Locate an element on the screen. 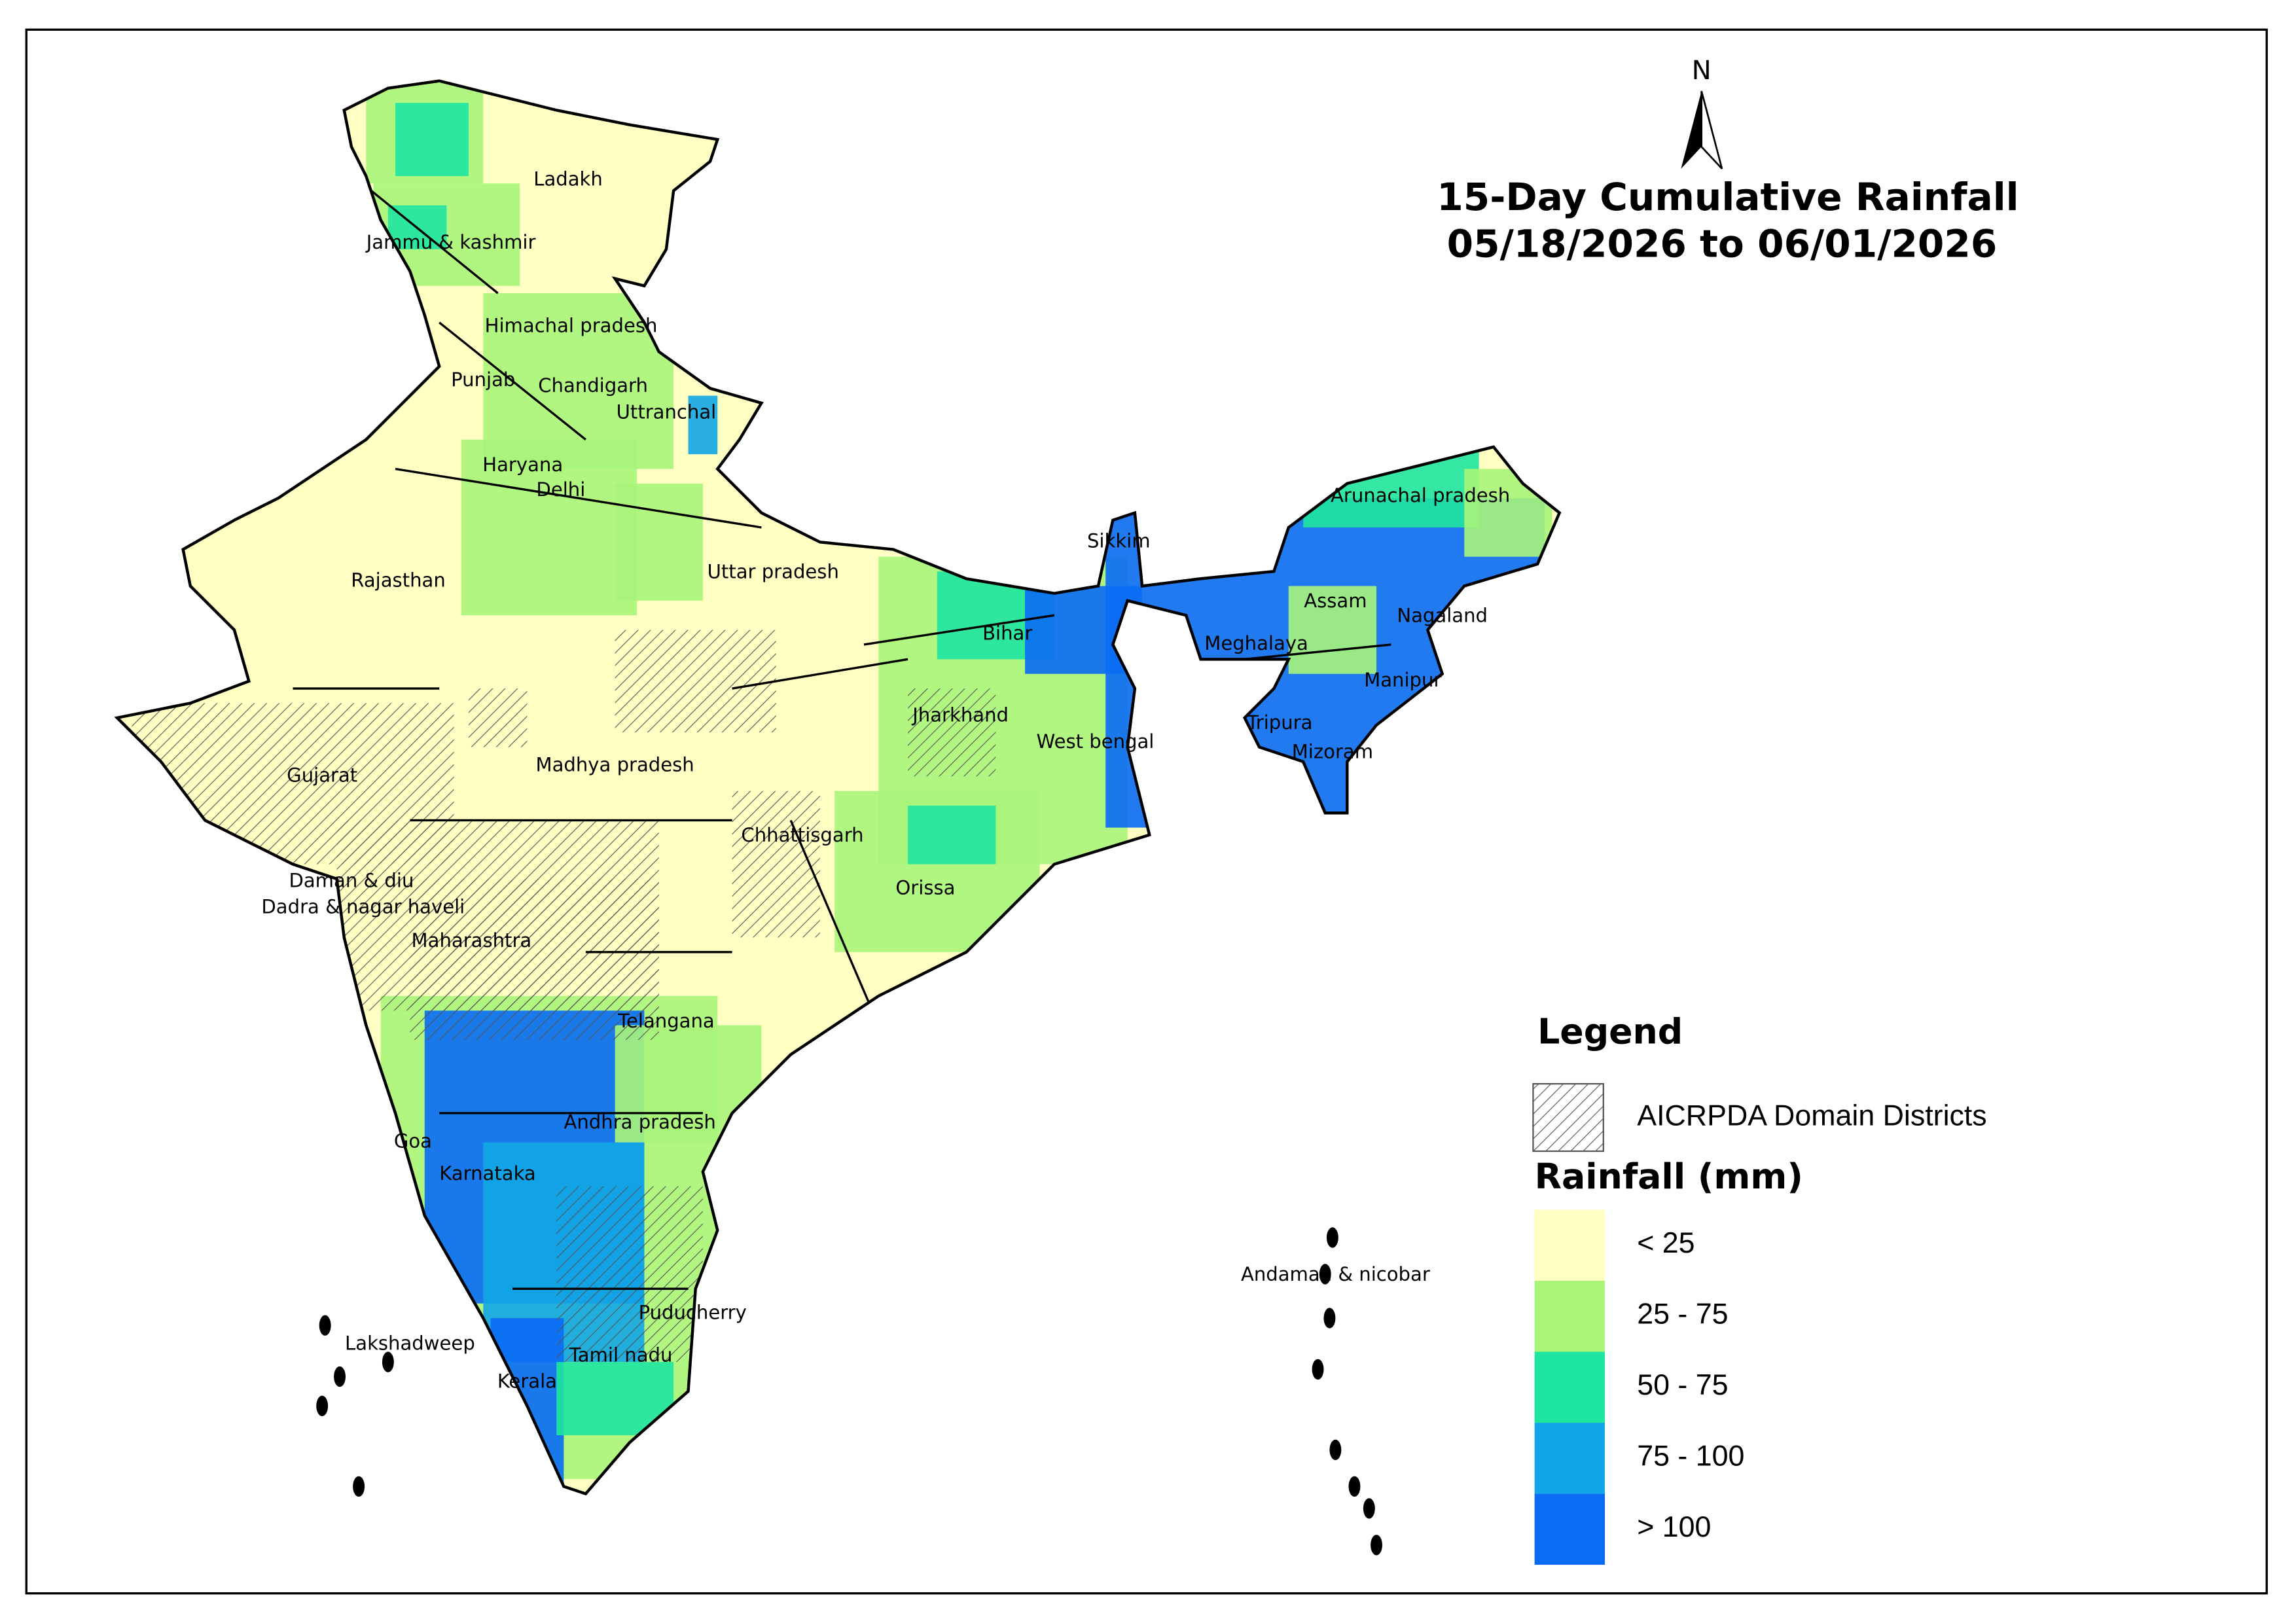  region-label: Chhattisgarh is located at coordinates (802, 835).